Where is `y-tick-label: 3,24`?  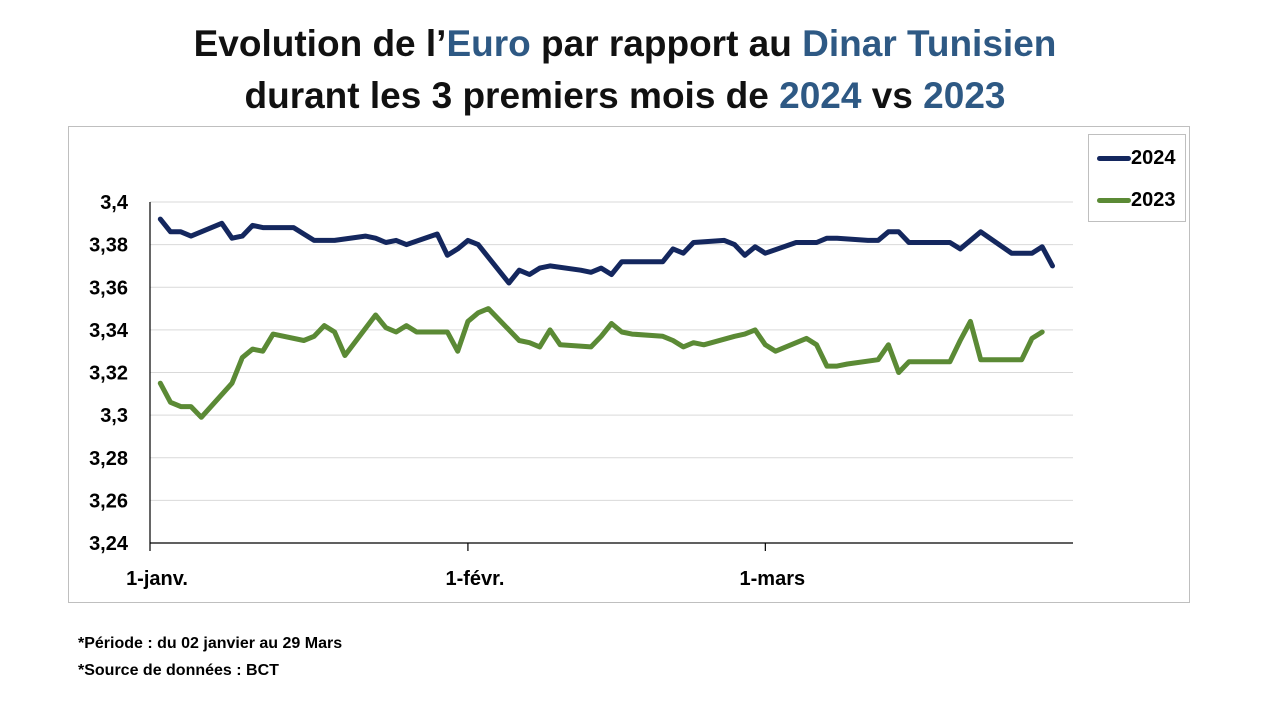
y-tick-label: 3,24 is located at coordinates (109, 544).